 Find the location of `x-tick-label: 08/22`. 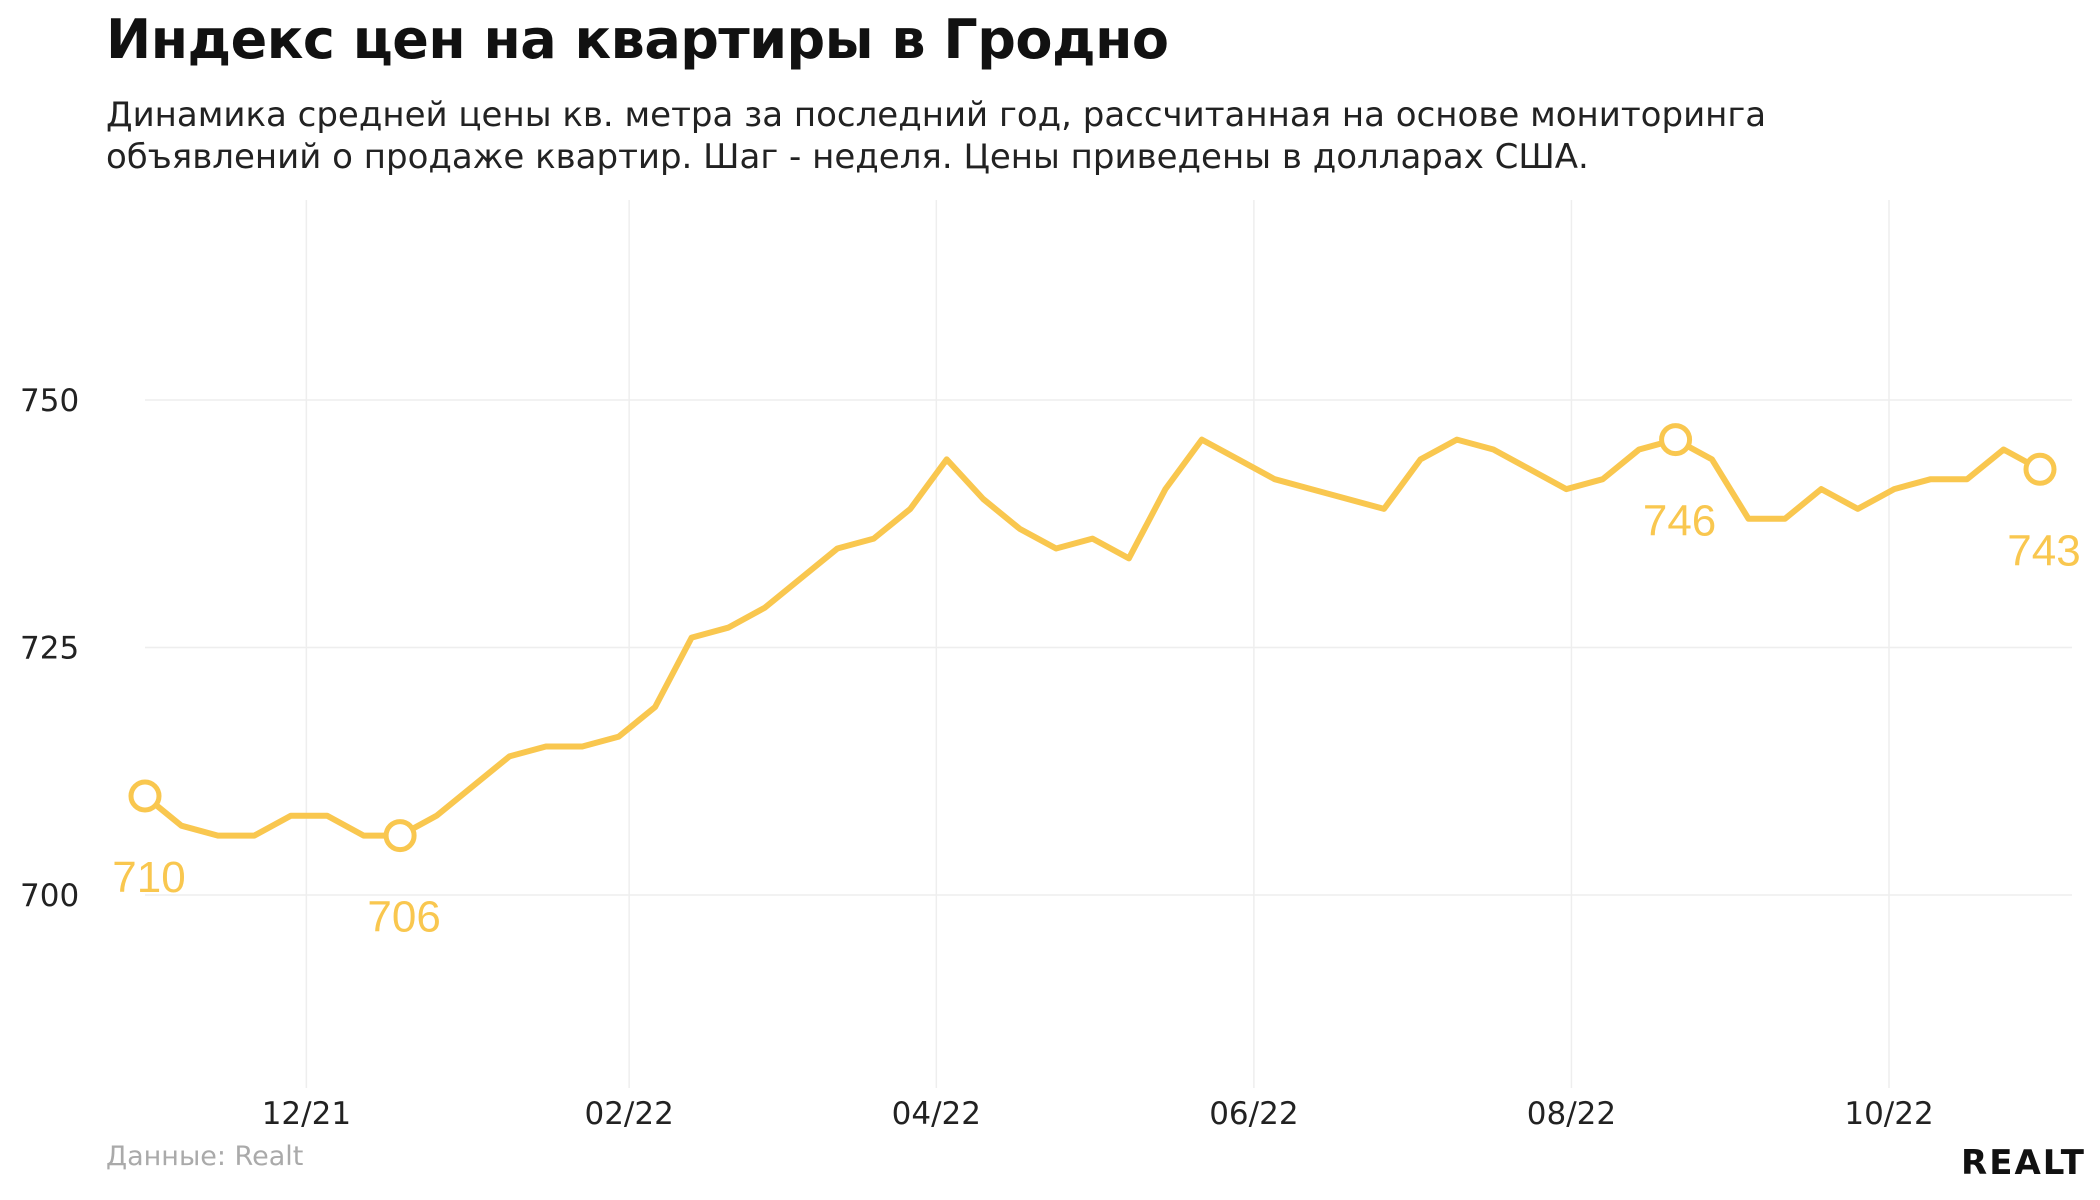

x-tick-label: 08/22 is located at coordinates (1571, 1114).